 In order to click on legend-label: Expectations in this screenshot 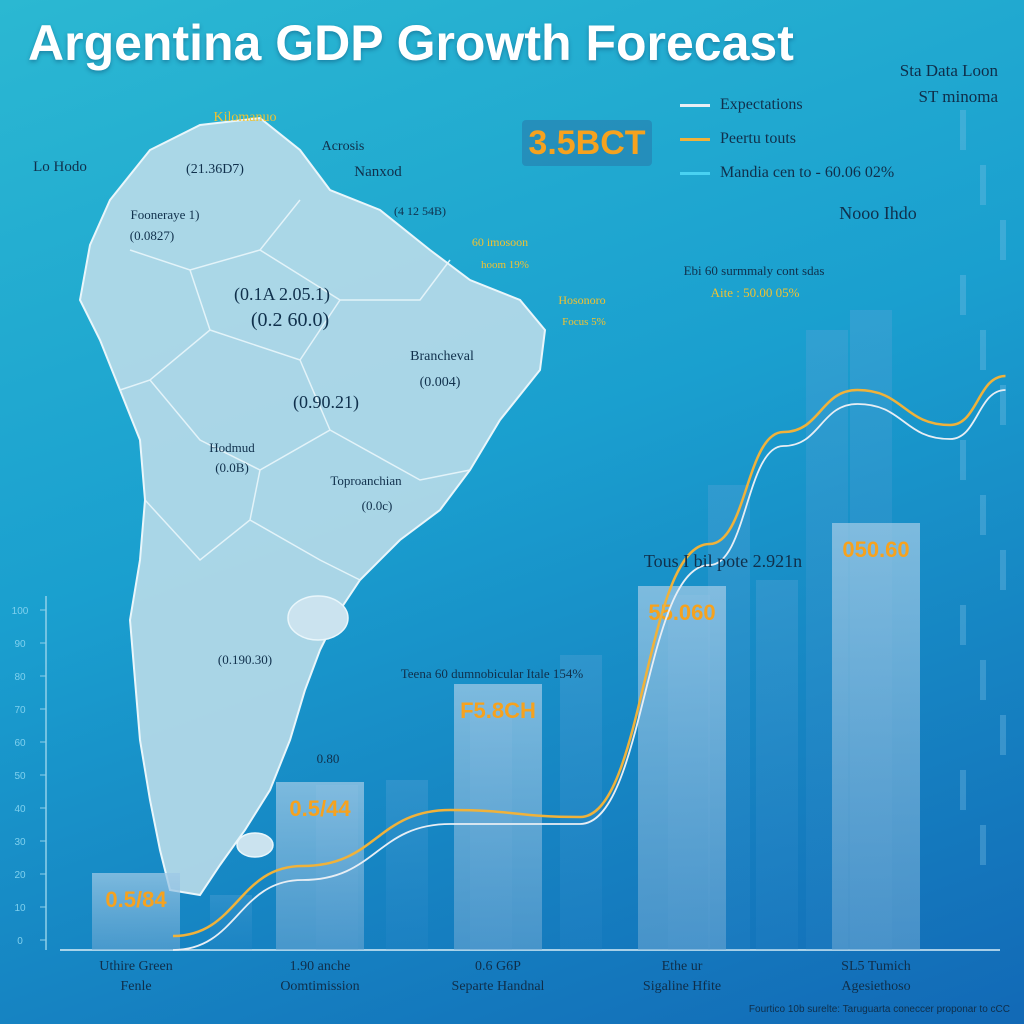, I will do `click(761, 104)`.